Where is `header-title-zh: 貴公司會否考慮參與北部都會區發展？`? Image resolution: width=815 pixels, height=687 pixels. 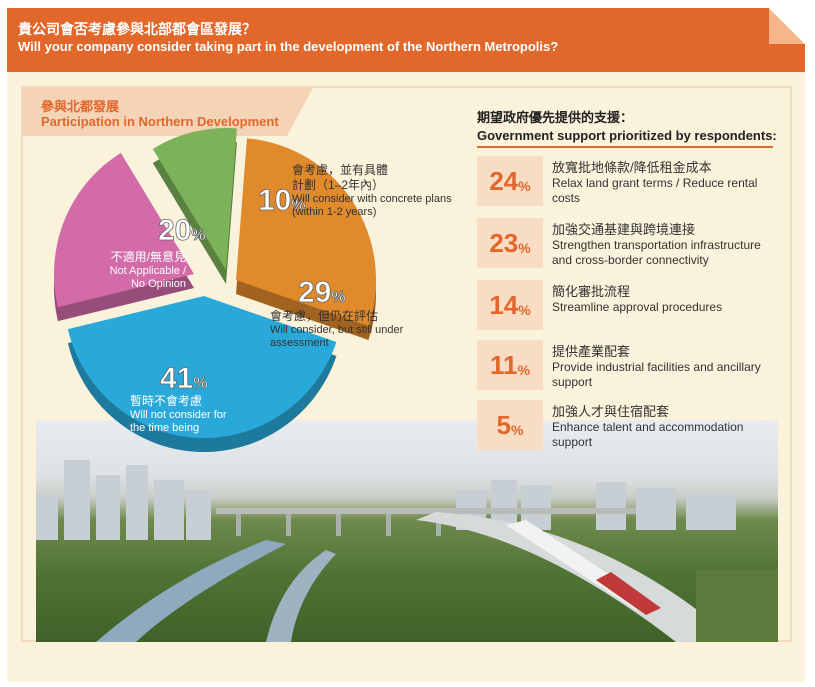
header-title-zh: 貴公司會否考慮參與北部都會區發展？ is located at coordinates (137, 29).